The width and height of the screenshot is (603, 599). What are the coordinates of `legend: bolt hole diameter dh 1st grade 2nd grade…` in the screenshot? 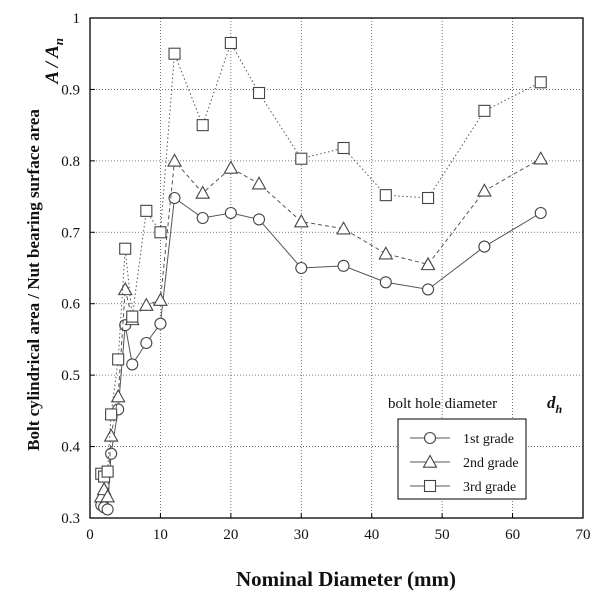 It's located at (475, 446).